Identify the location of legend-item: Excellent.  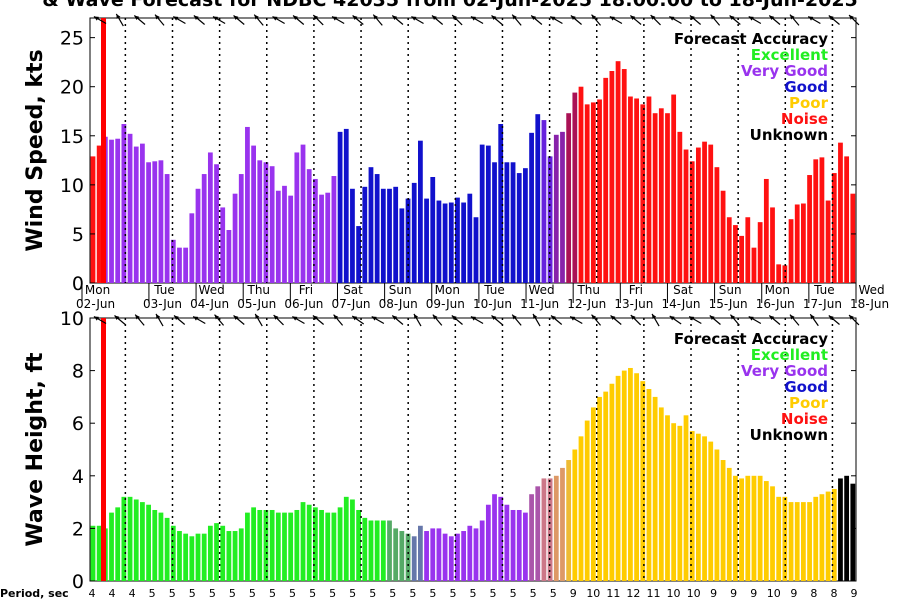
(789, 355).